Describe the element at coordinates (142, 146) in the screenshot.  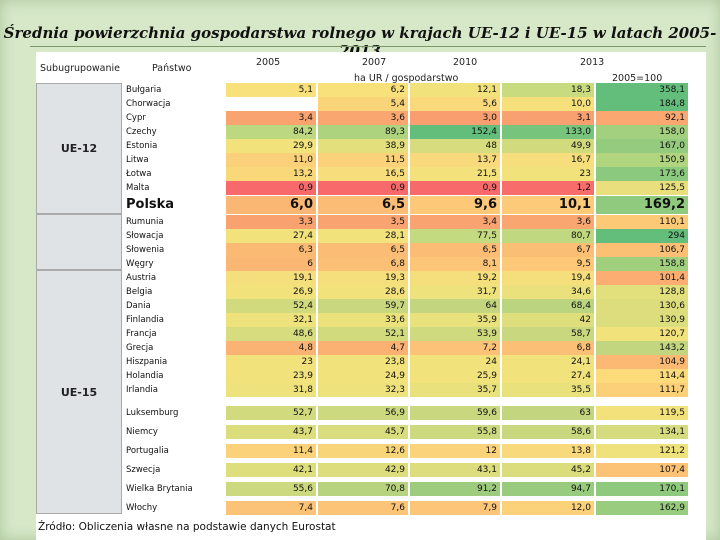
I see `row-label: Estonia` at that location.